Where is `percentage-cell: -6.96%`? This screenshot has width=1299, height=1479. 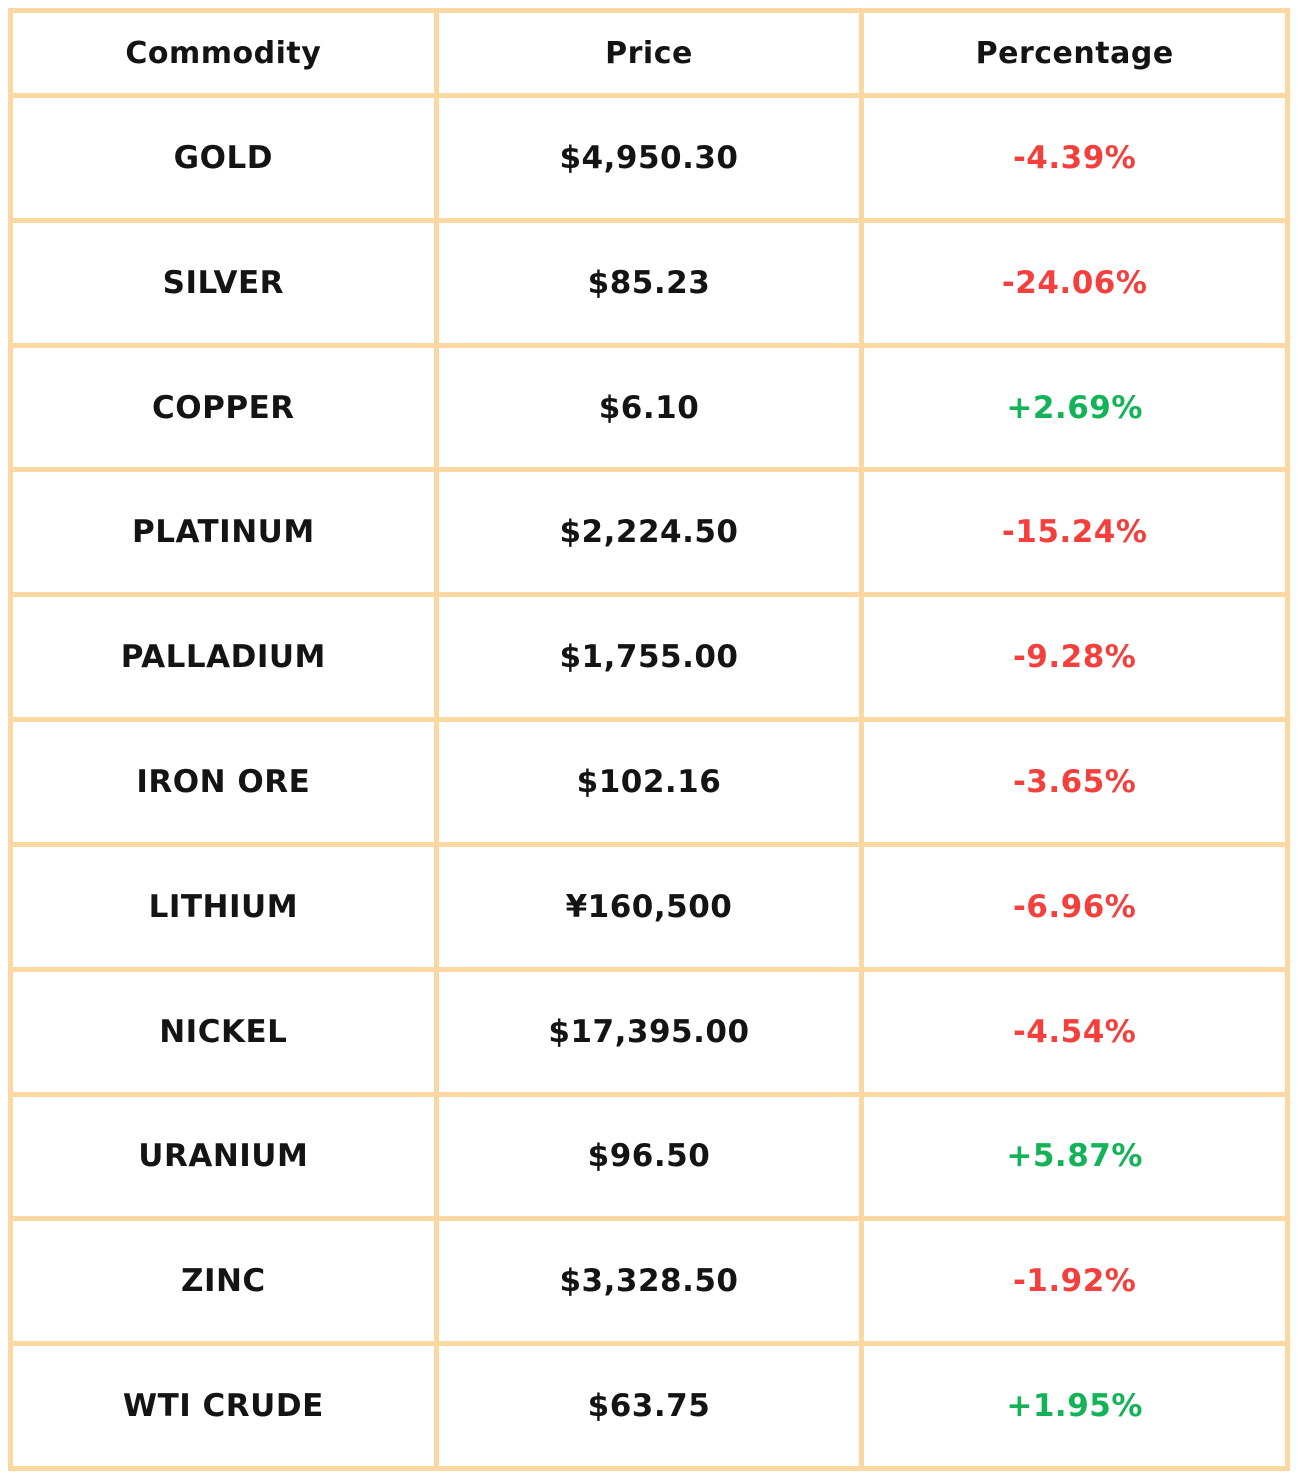 percentage-cell: -6.96% is located at coordinates (1074, 906).